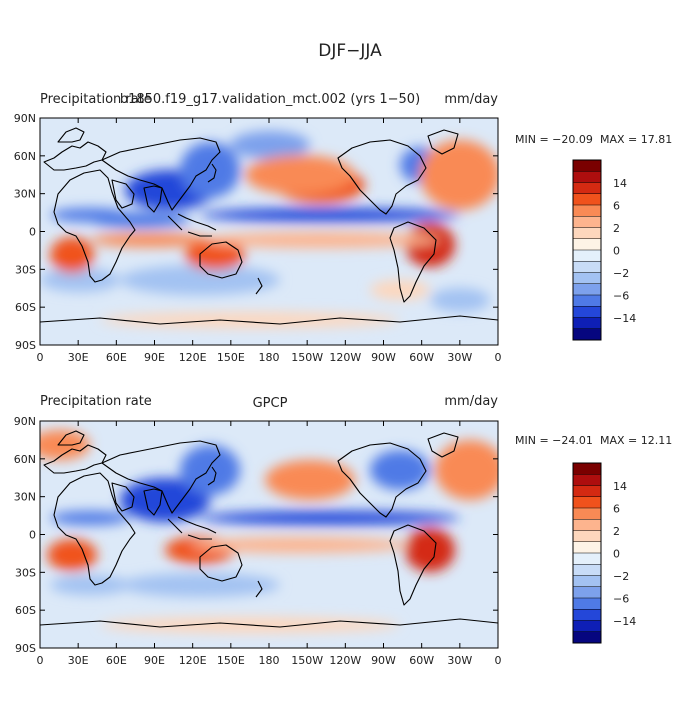 The width and height of the screenshot is (700, 704). Describe the element at coordinates (350, 51) in the screenshot. I see `page-title: DJF−JJA` at that location.